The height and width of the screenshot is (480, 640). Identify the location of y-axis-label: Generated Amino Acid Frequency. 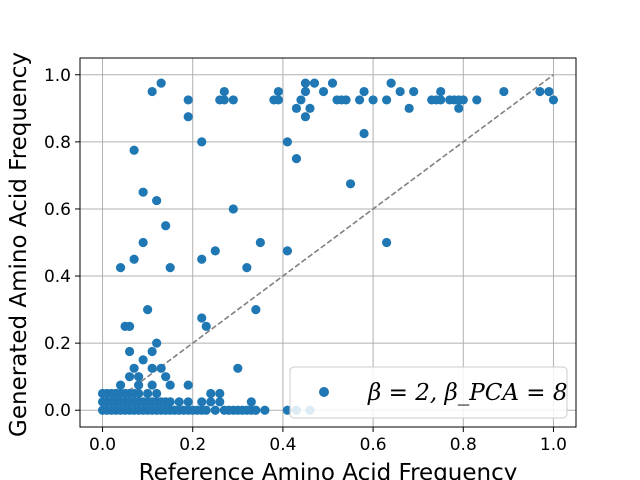
(19, 244).